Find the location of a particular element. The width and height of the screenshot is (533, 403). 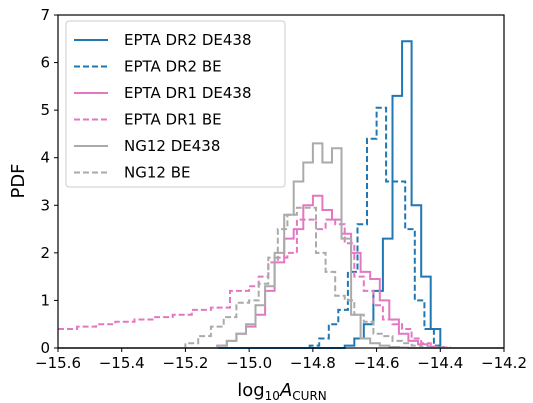

legend-label-epta-dr1-be: EPTA DR1 BE is located at coordinates (173, 120).